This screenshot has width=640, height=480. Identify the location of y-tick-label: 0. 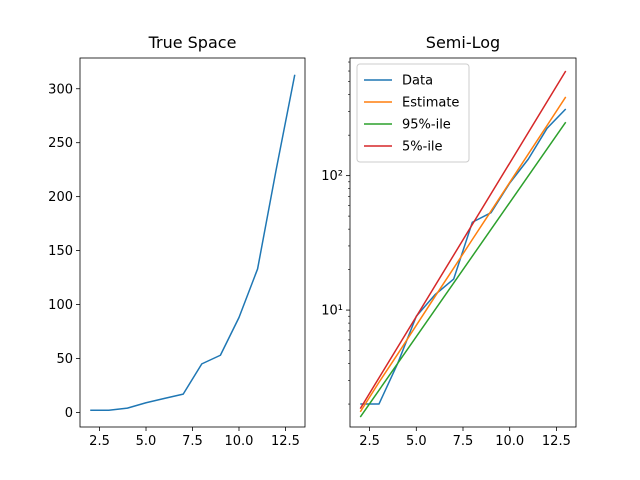
(69, 413).